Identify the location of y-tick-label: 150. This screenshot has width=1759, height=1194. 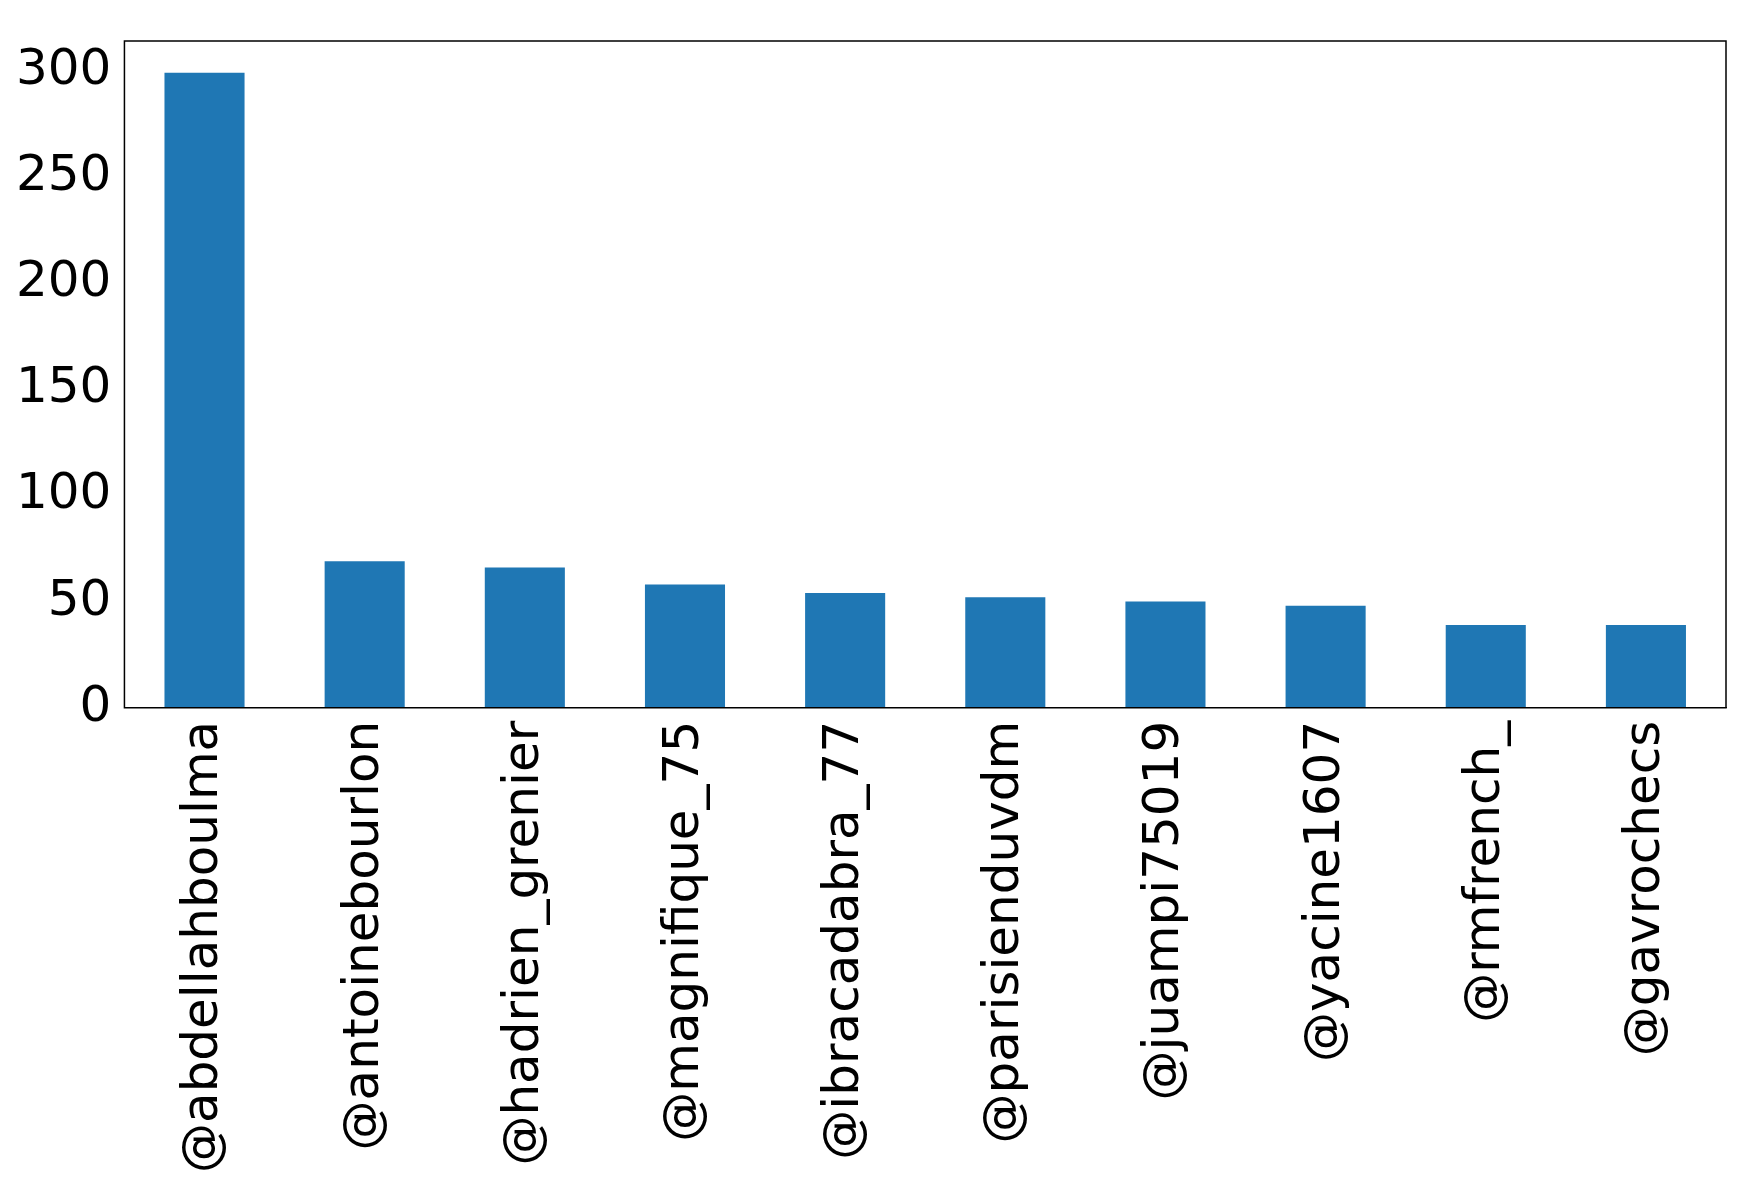
(64, 385).